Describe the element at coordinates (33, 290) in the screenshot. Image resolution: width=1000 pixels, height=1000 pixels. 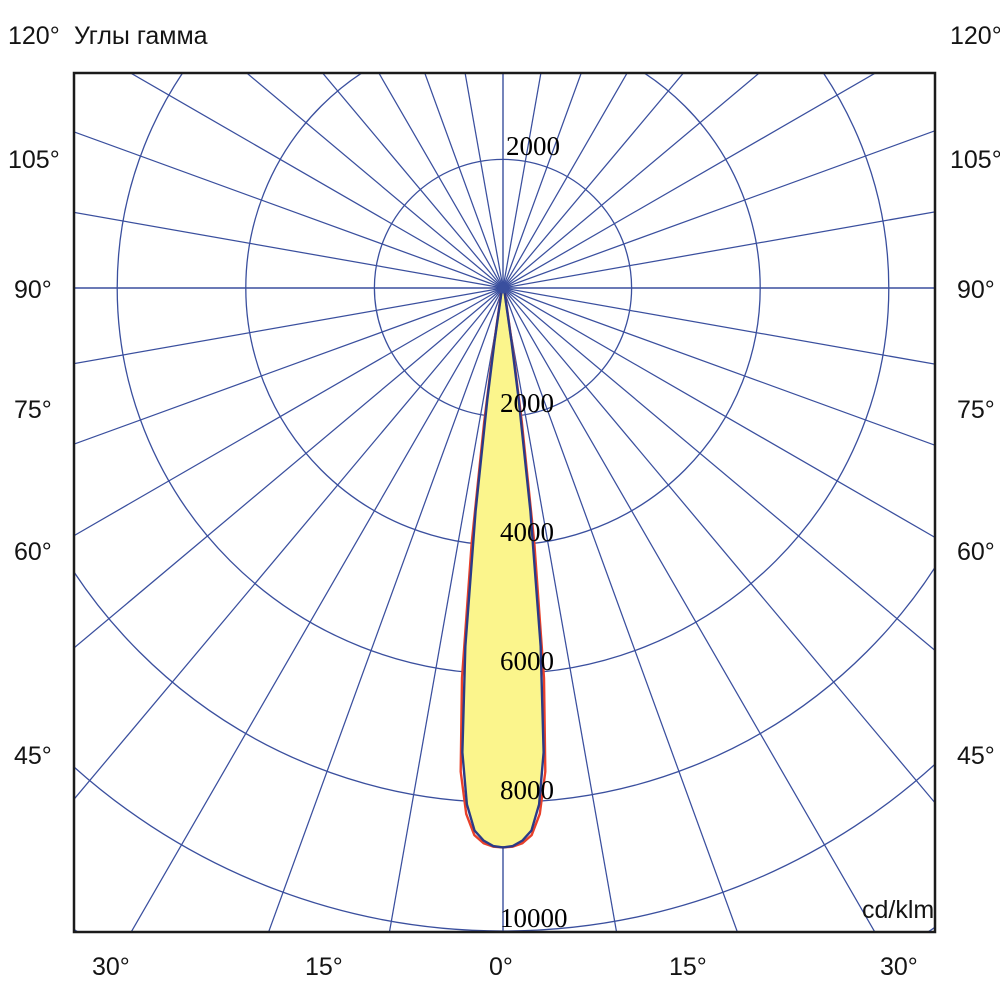
I see `left-axis-label-90: 90°` at that location.